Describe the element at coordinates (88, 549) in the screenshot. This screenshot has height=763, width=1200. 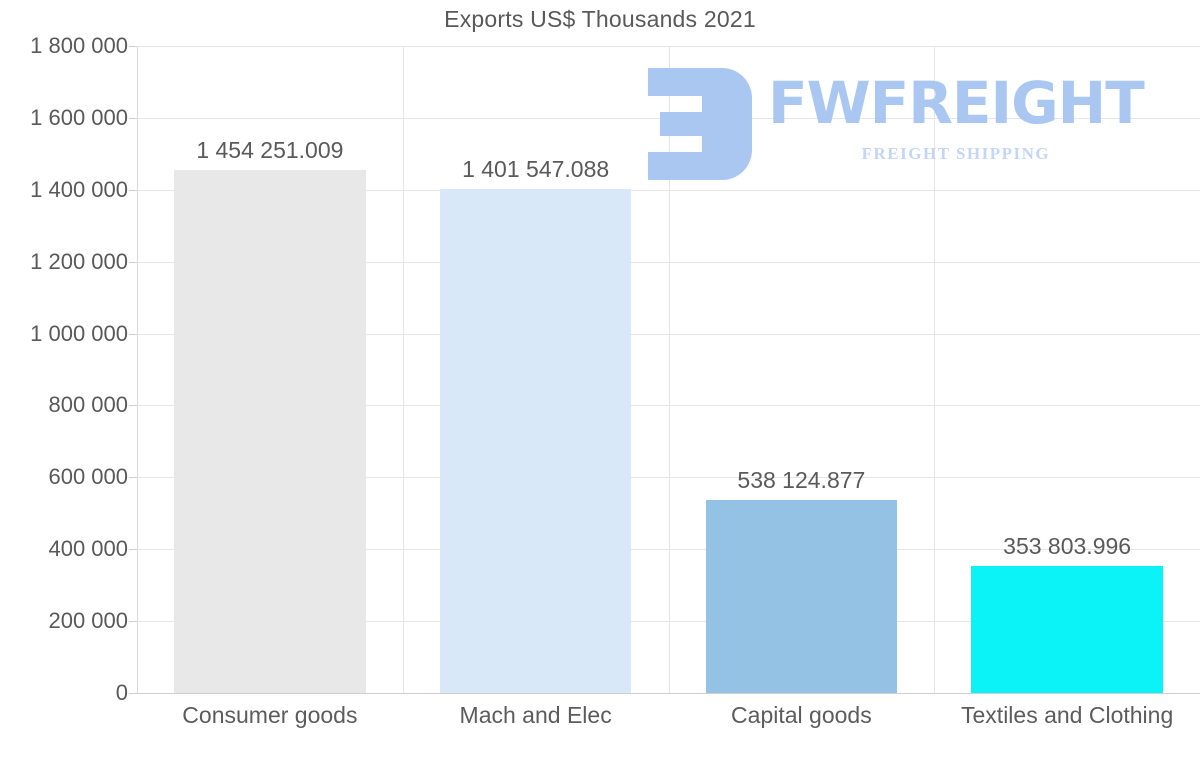
I see `y-axis-tick-label: 400 000` at that location.